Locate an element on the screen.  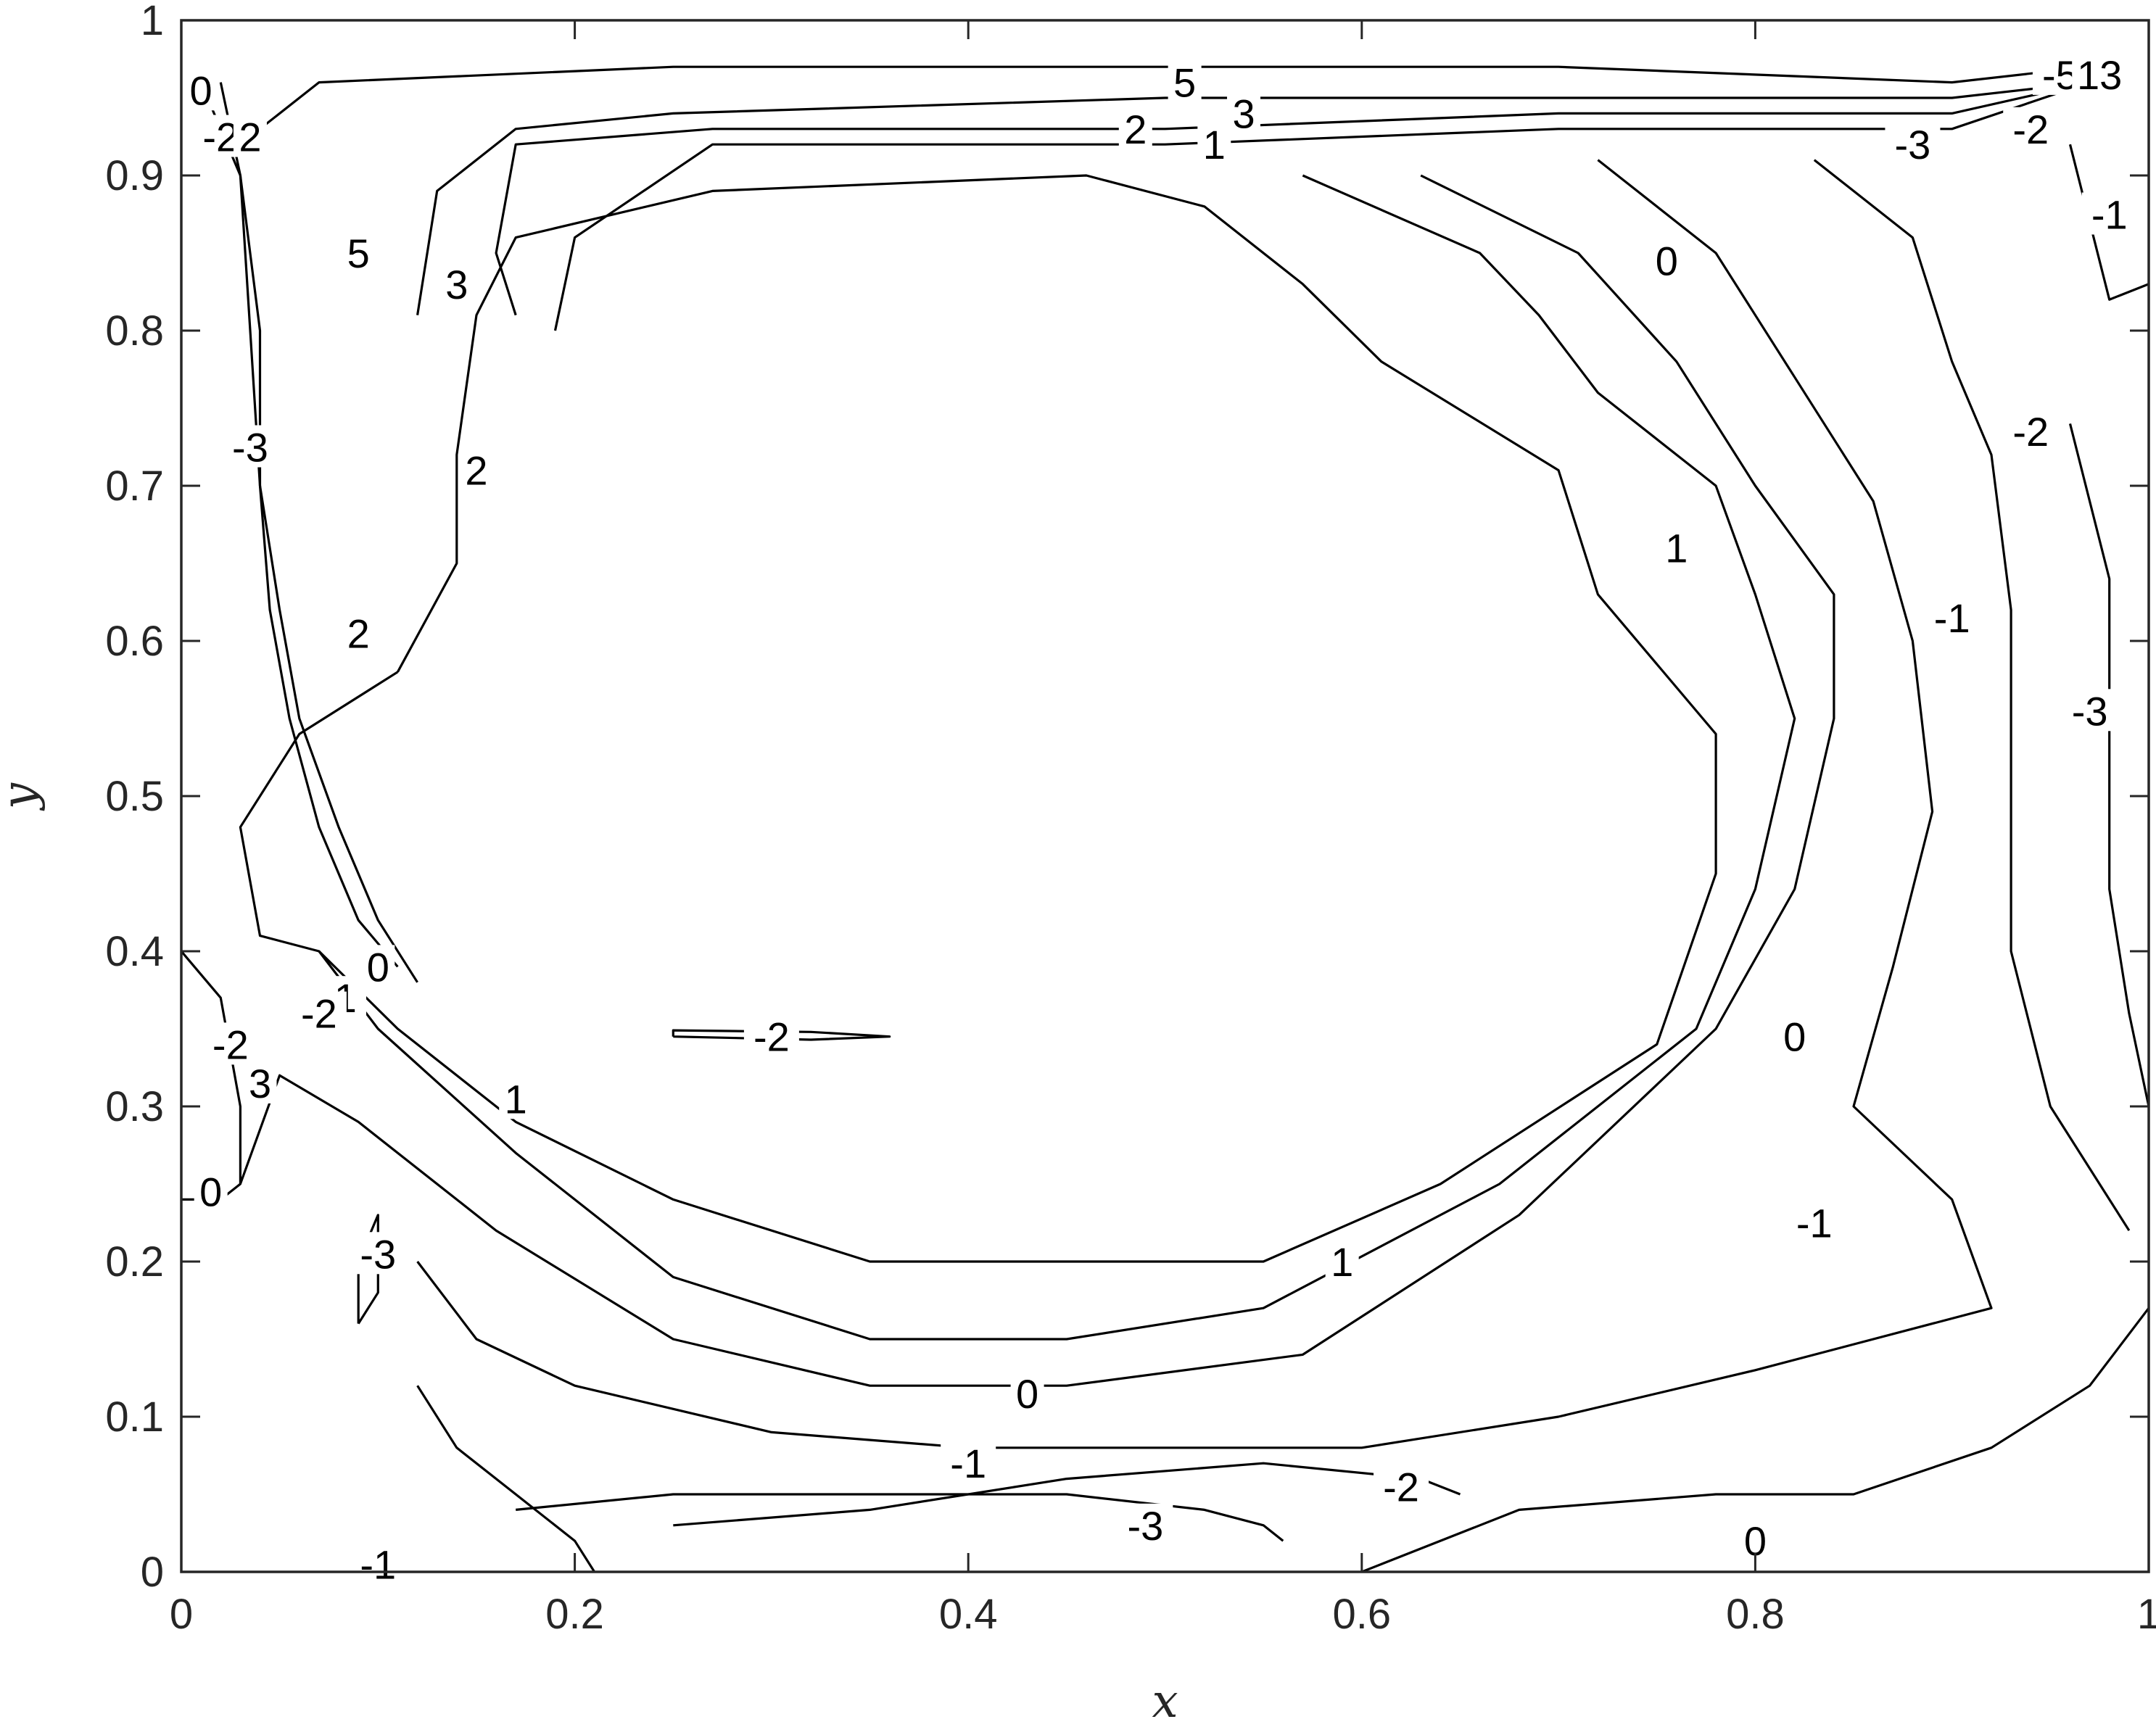
contour-level-label: 13 is located at coordinates (2099, 75).